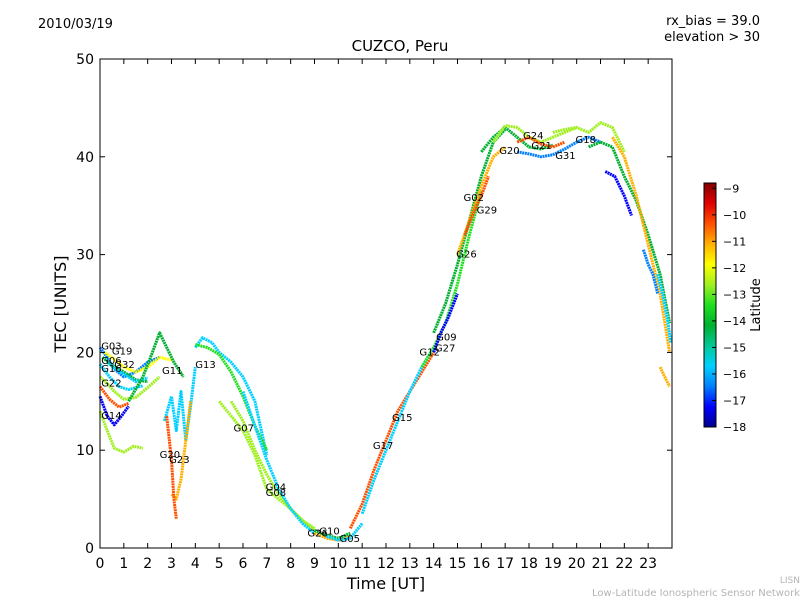 The image size is (800, 600). Describe the element at coordinates (641, 244) in the screenshot. I see `series-g18c` at that location.